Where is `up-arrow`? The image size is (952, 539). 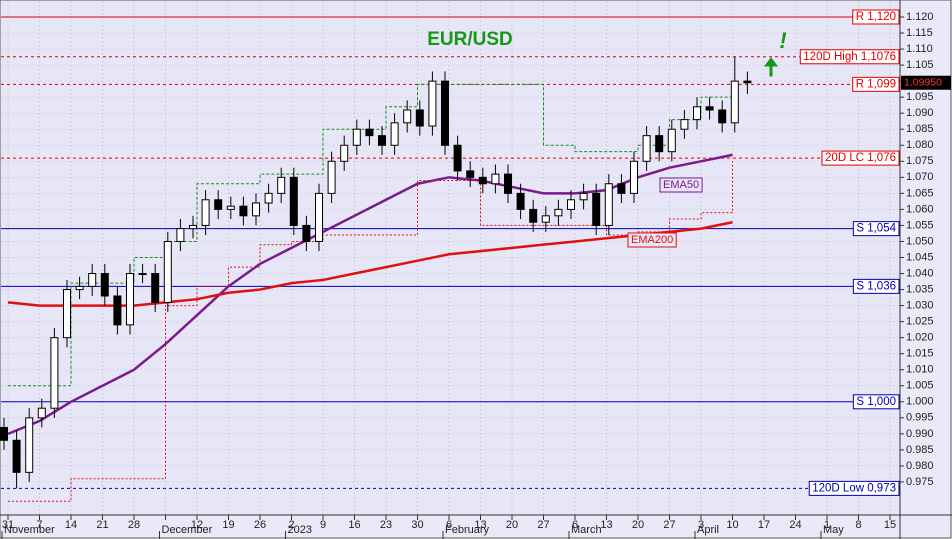 up-arrow is located at coordinates (771, 67).